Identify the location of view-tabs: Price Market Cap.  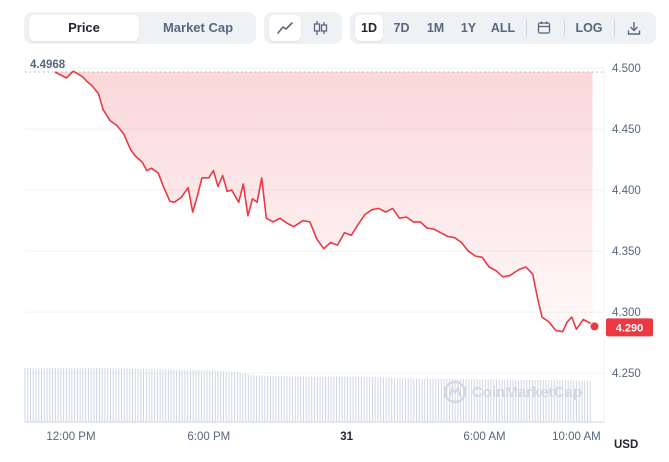
(140, 28).